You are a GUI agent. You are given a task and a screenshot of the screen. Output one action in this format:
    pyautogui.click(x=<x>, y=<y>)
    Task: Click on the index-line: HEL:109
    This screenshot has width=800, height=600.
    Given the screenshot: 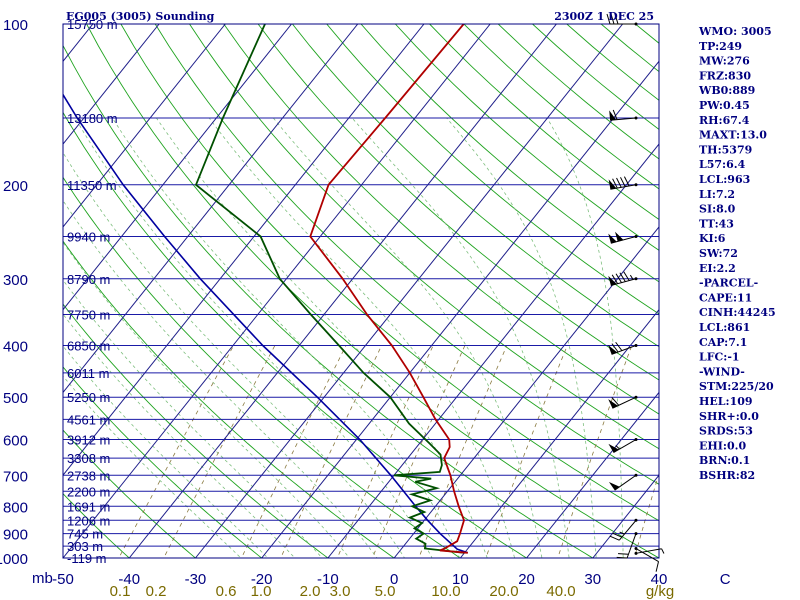 What is the action you would take?
    pyautogui.click(x=726, y=401)
    